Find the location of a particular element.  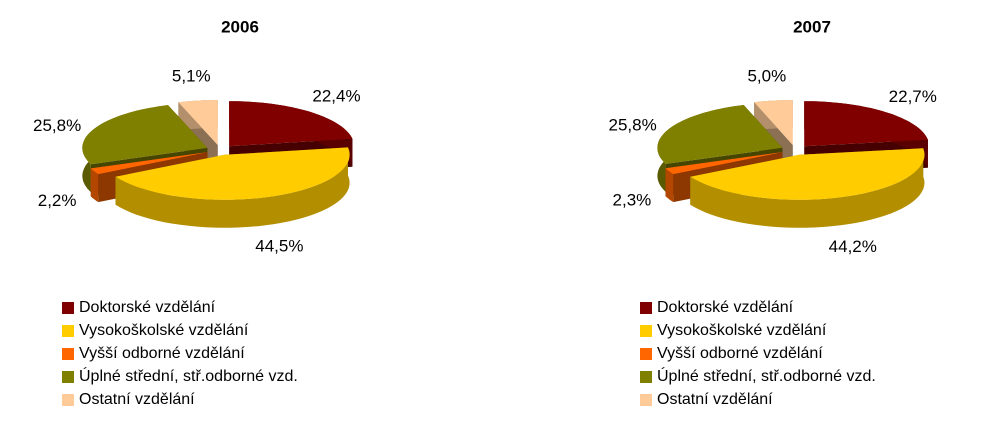

value-label: 44,5% is located at coordinates (279, 246).